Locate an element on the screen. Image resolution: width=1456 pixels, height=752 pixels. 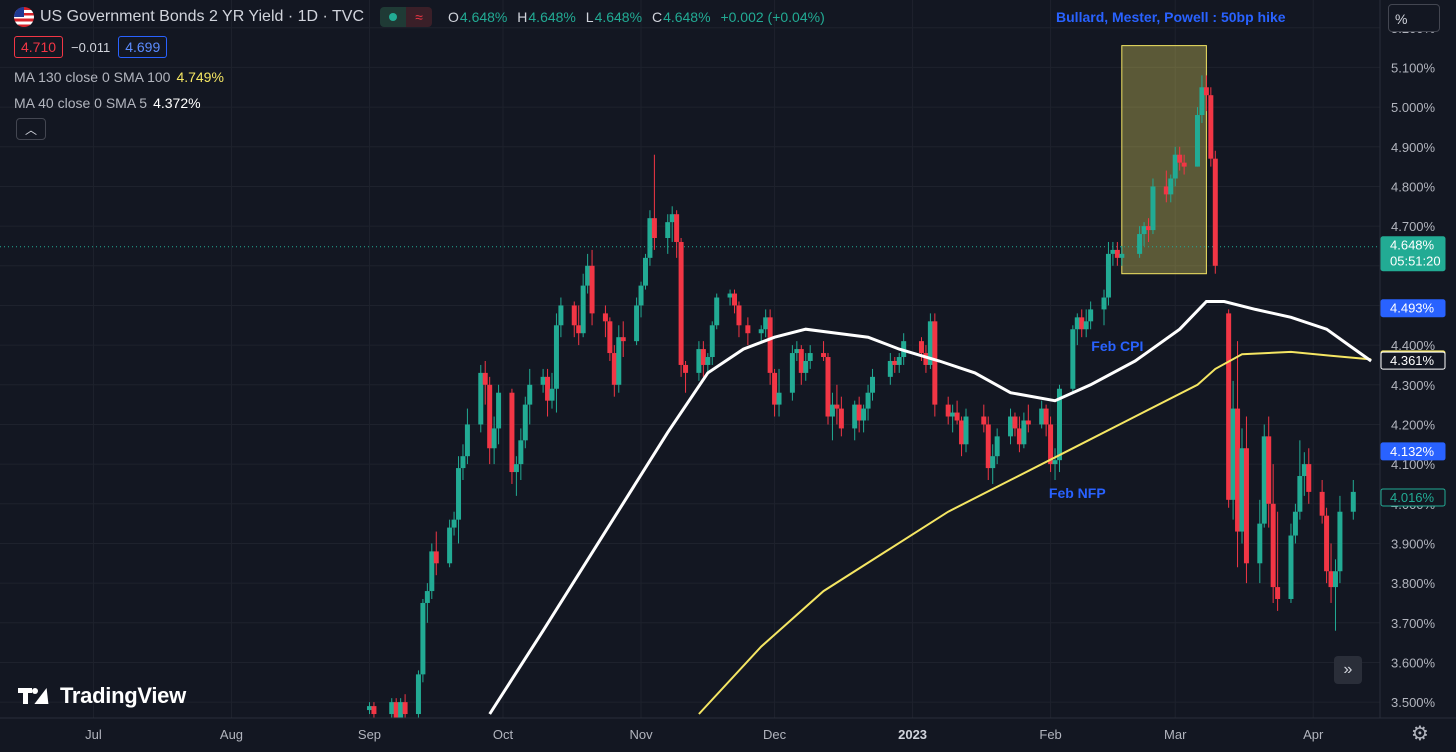
open-label: O is located at coordinates (453, 17).